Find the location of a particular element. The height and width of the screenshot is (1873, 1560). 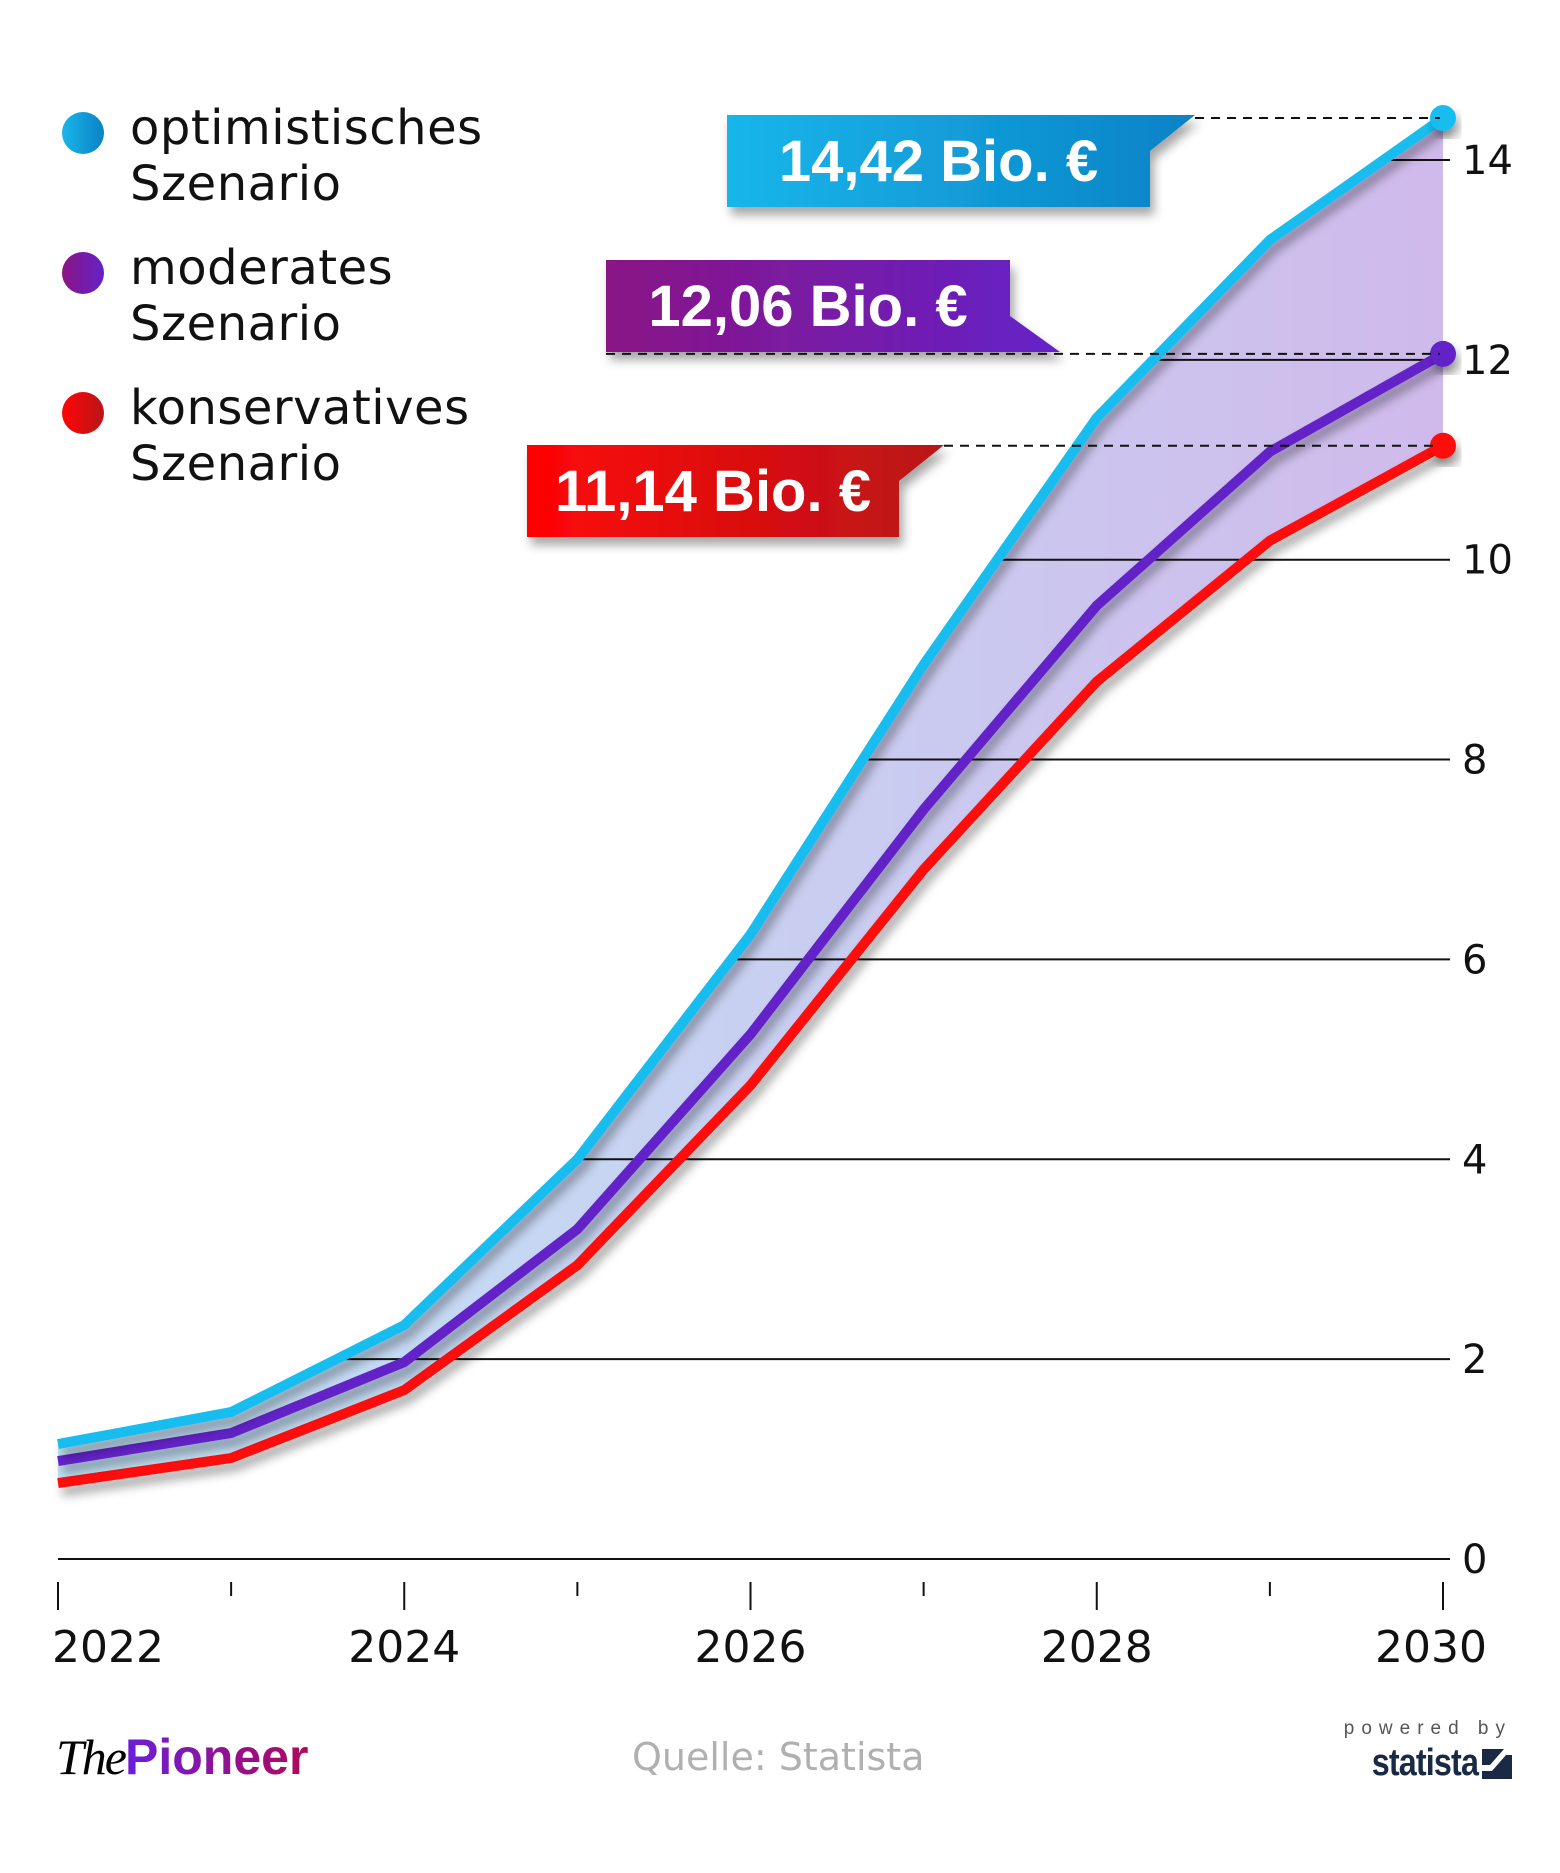

callout-value: 14,42 Bio. € is located at coordinates (938, 161).